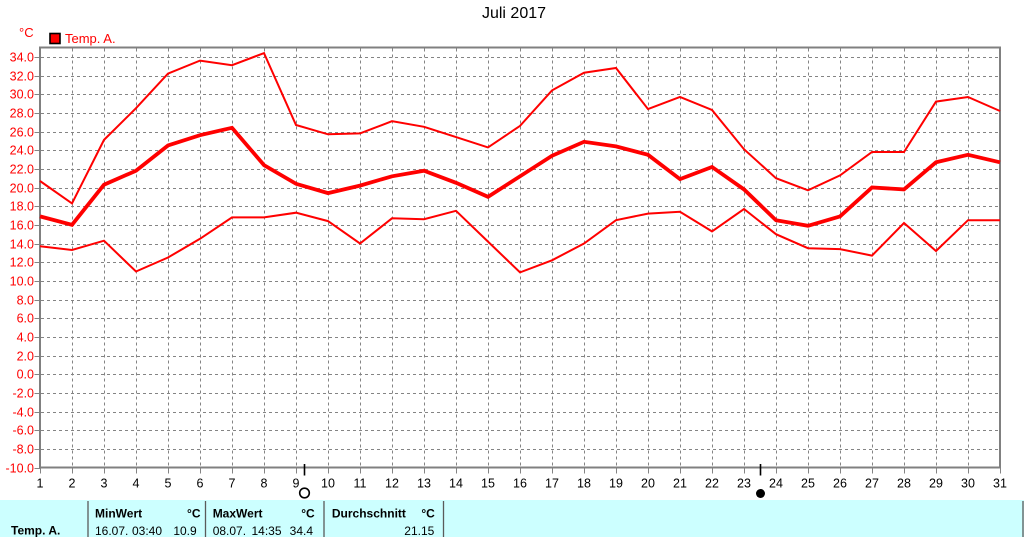 The image size is (1024, 537). I want to click on svg-text: 25, so click(808, 484).